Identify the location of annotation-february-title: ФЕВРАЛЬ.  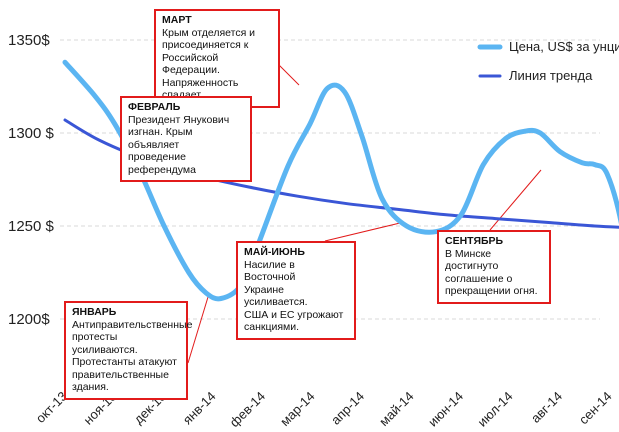
(154, 107).